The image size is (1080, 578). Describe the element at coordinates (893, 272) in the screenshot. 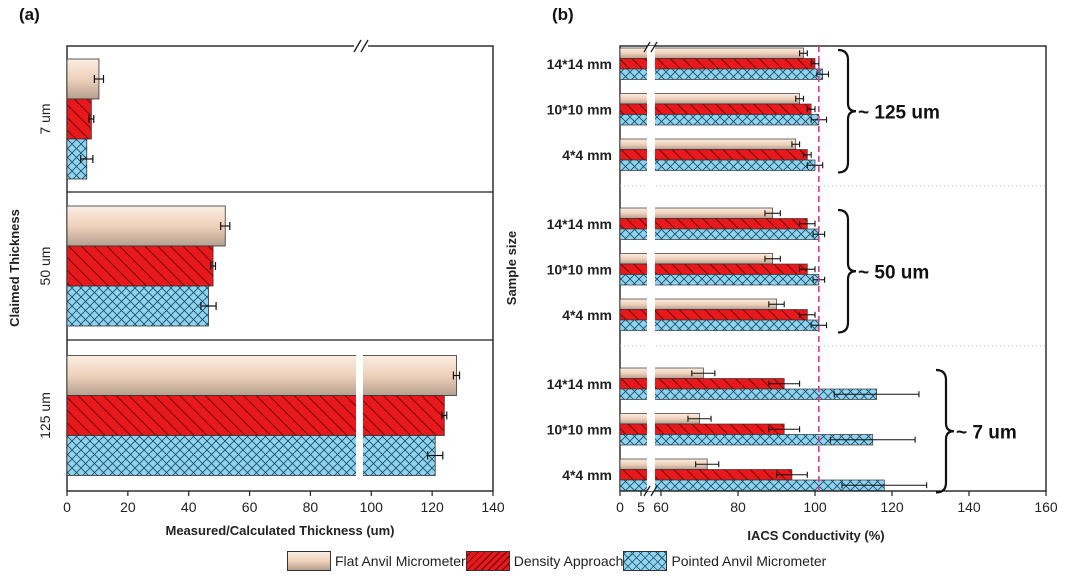

I see `group-label: ~ 50 um` at that location.